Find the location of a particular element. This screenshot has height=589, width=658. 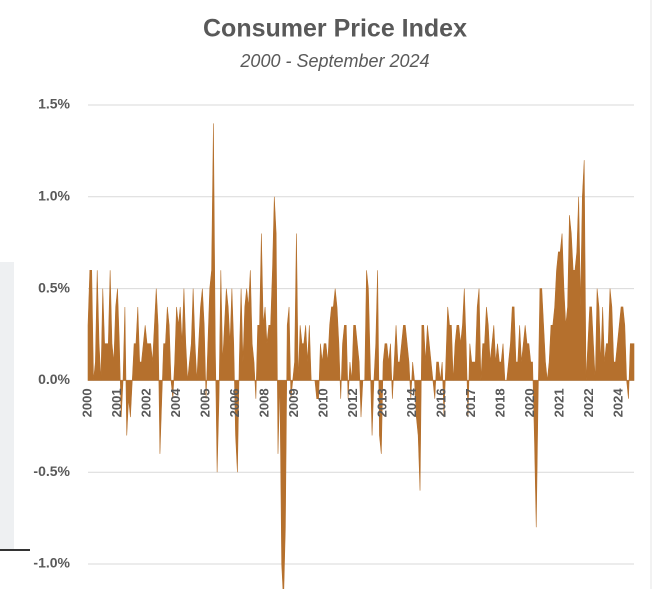

x-tick-label: 2017 is located at coordinates (470, 402).